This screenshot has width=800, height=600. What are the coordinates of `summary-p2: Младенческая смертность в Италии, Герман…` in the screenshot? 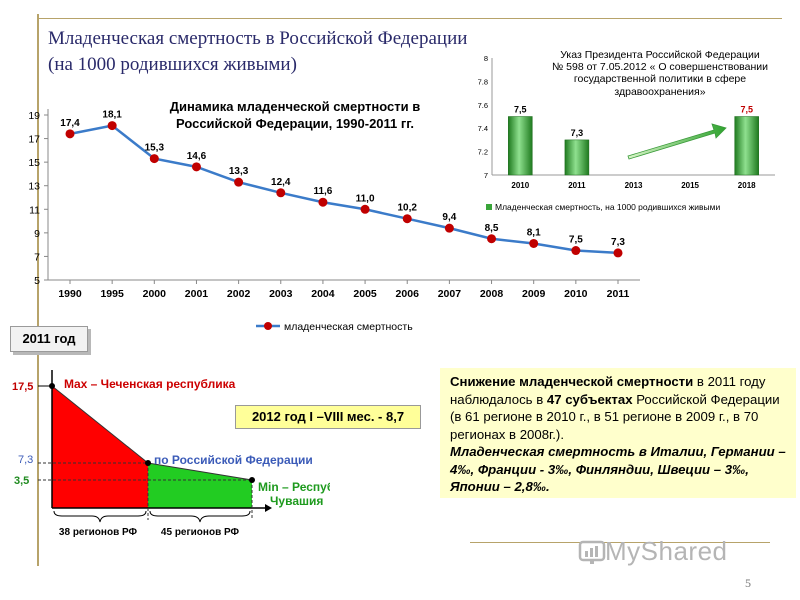 It's located at (618, 469).